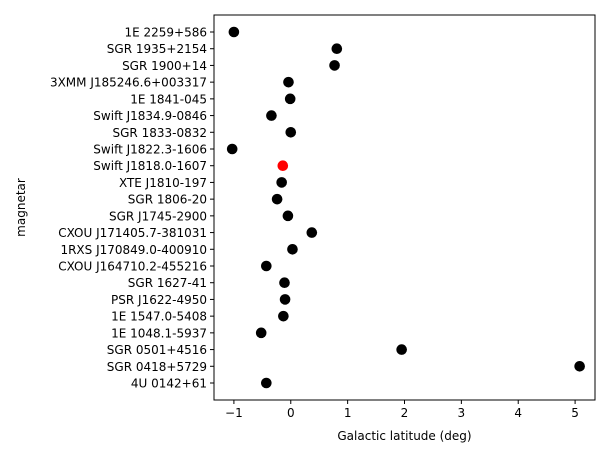  Describe the element at coordinates (160, 133) in the screenshot. I see `y-tick-label: SGR 1833-0832` at that location.